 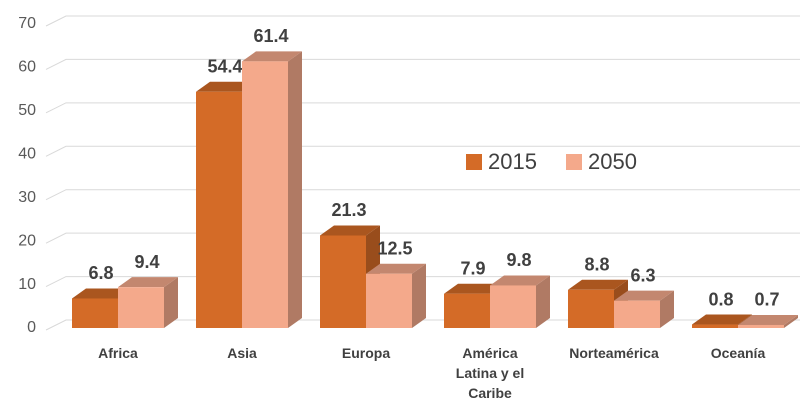 What do you see at coordinates (146, 262) in the screenshot?
I see `value-label: 9.4` at bounding box center [146, 262].